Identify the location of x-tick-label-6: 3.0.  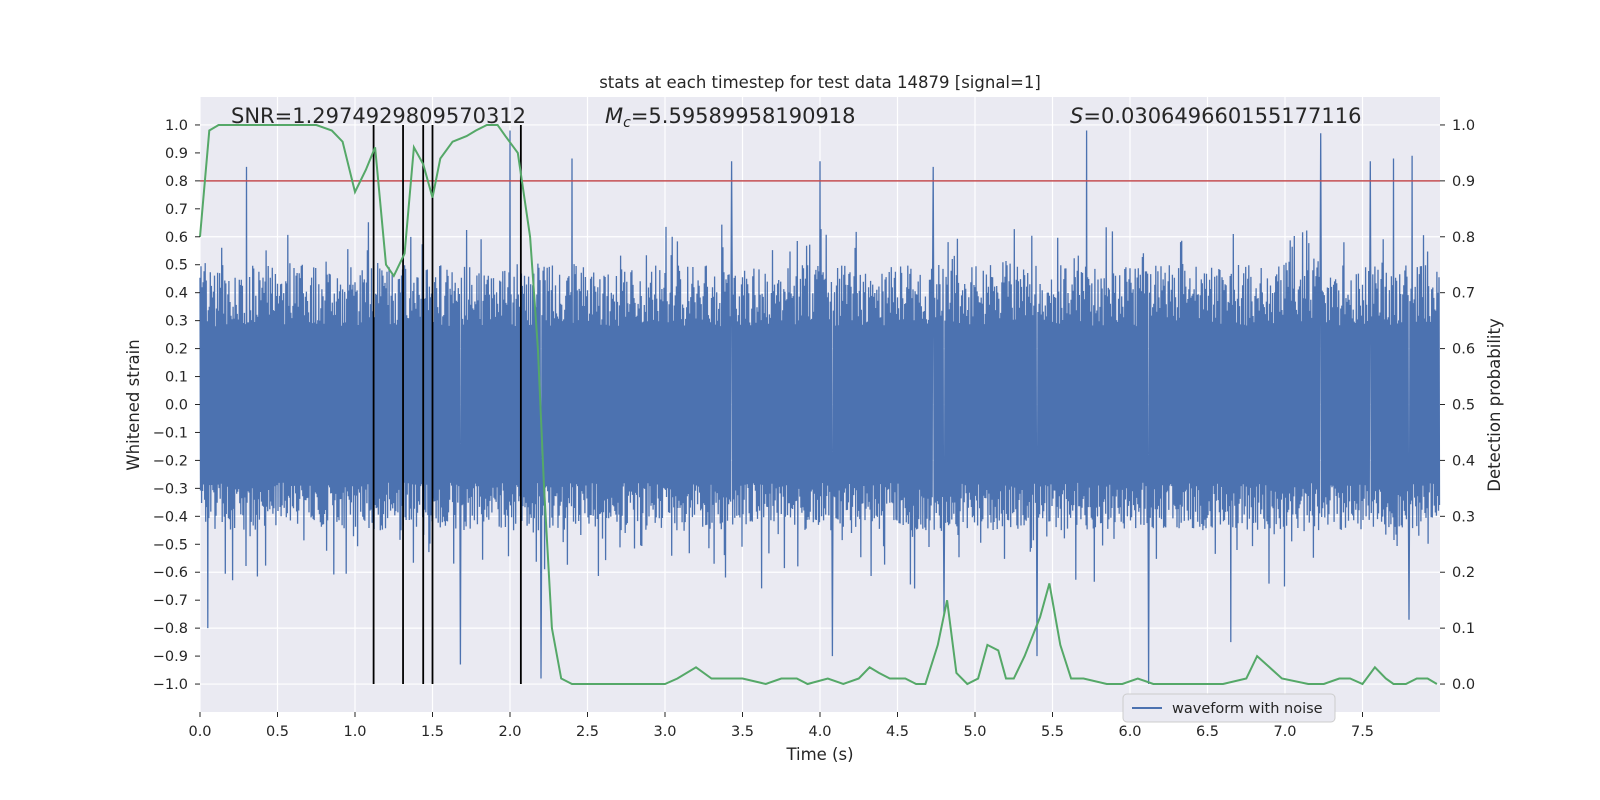
(664, 732).